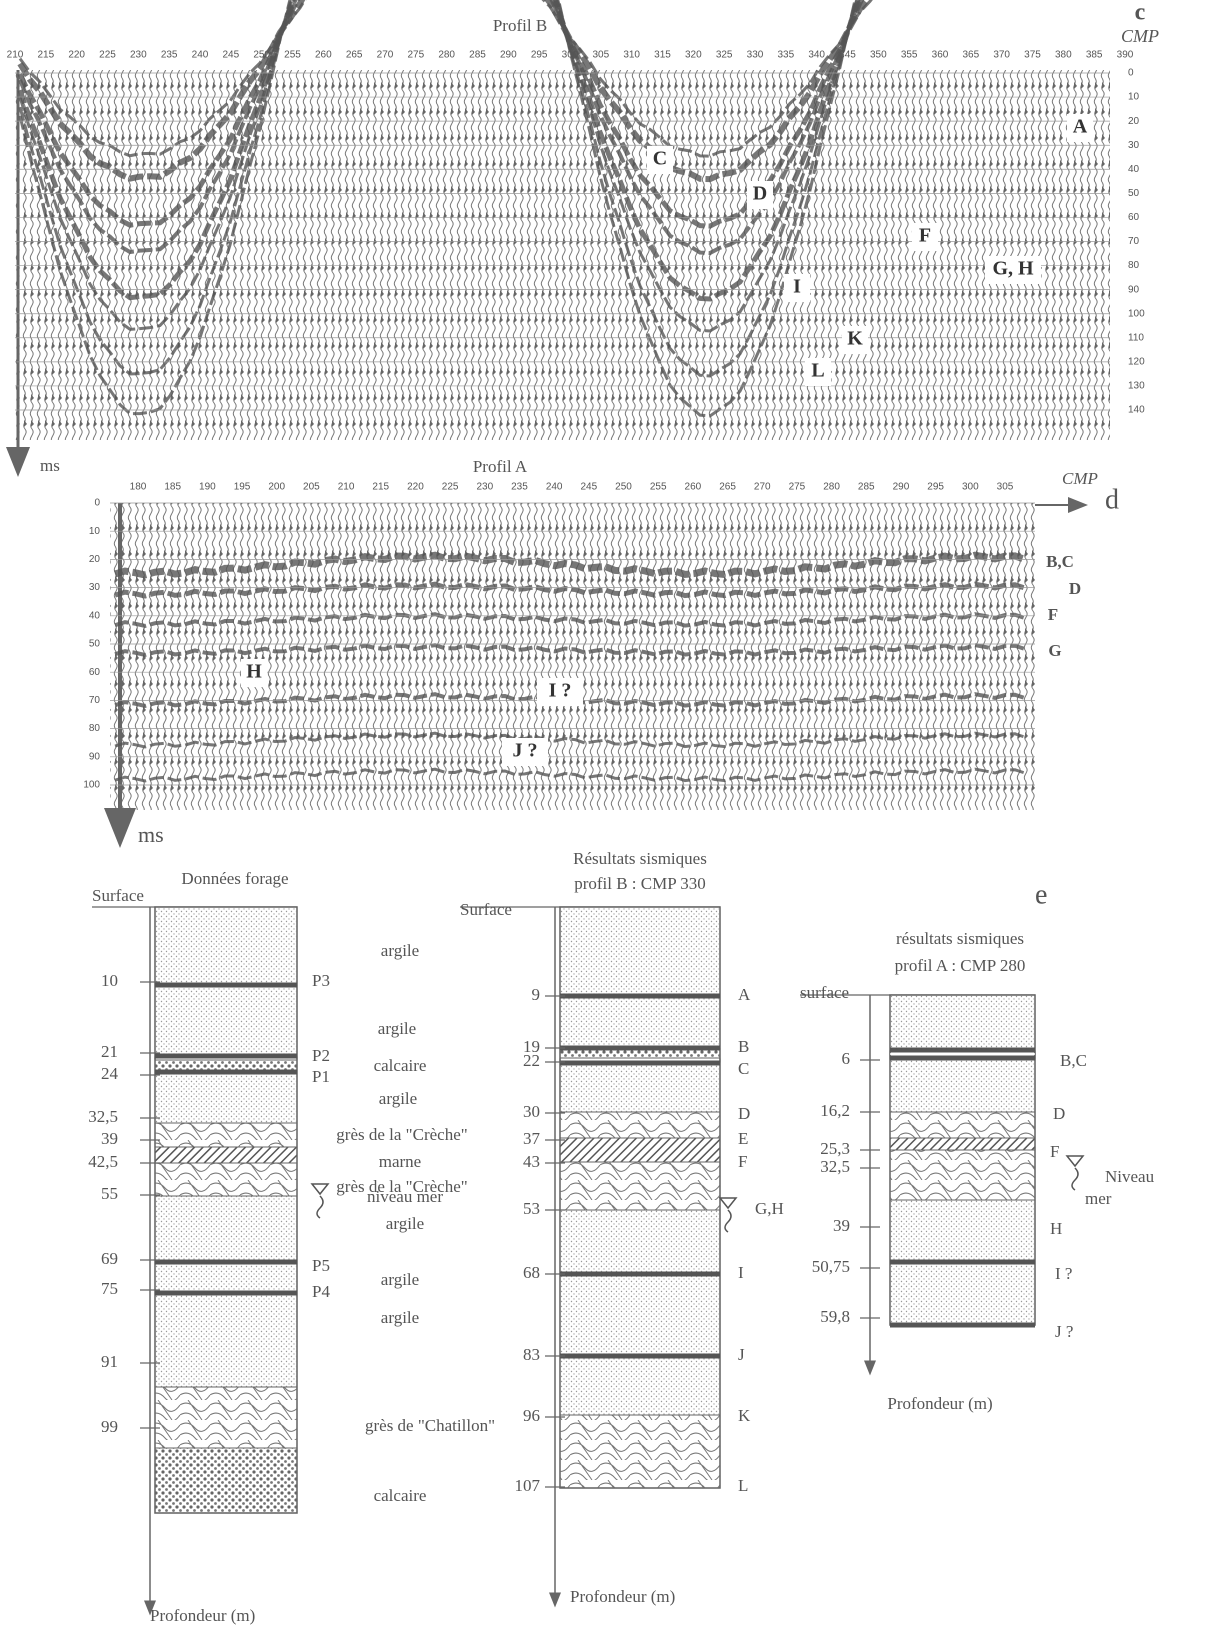 Image resolution: width=1220 pixels, height=1634 pixels. What do you see at coordinates (321, 1291) in the screenshot?
I see `layer-label: P4` at bounding box center [321, 1291].